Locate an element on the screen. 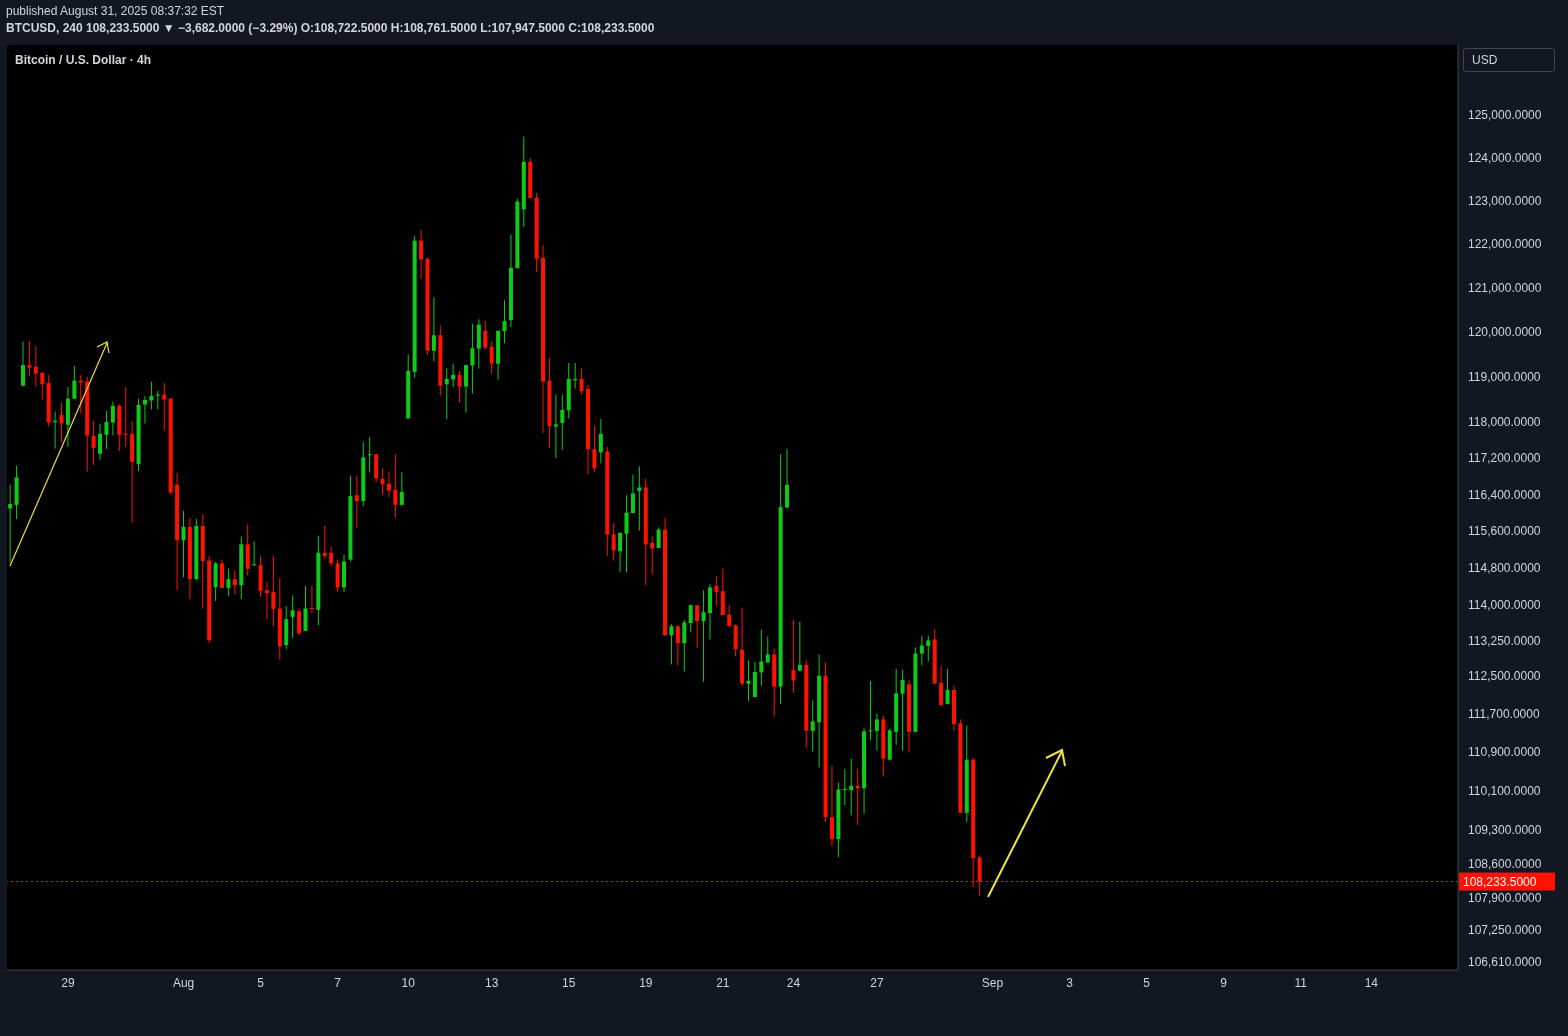 The height and width of the screenshot is (1036, 1568). x-tick-label: 7 is located at coordinates (338, 982).